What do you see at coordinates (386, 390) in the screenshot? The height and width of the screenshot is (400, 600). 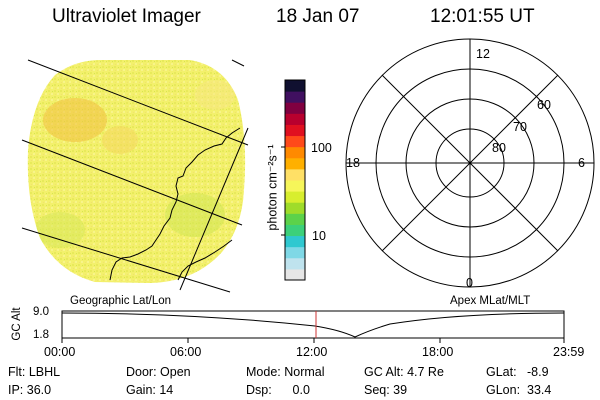 I see `status-seq: Seq: 39` at bounding box center [386, 390].